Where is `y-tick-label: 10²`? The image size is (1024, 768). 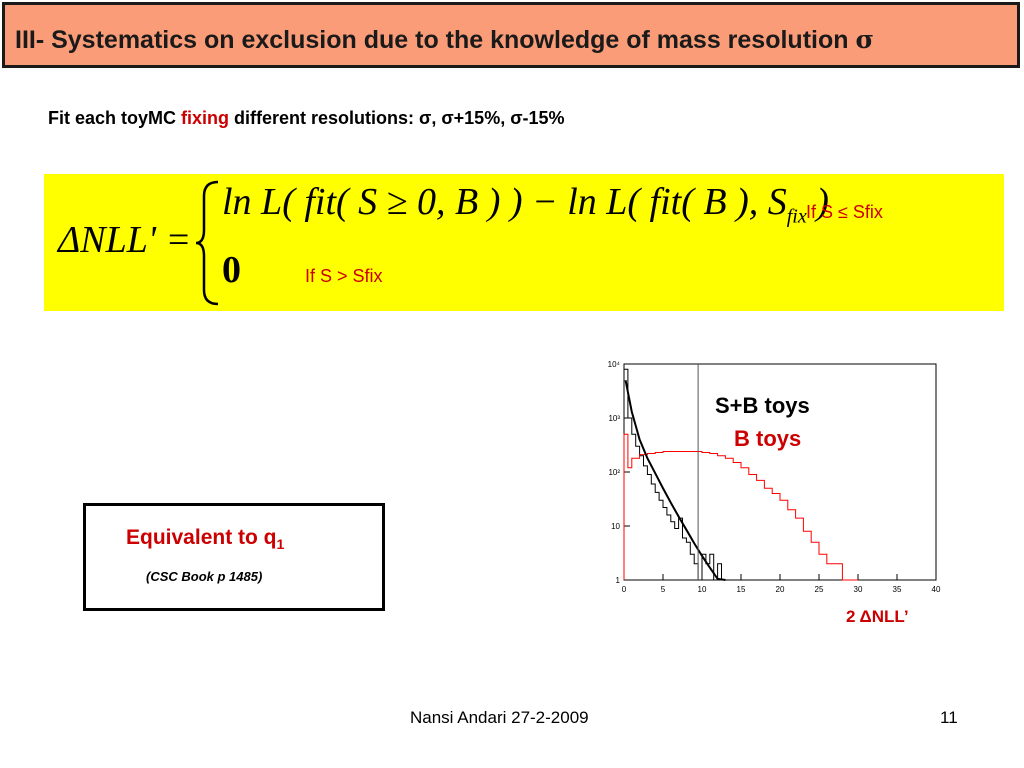 y-tick-label: 10² is located at coordinates (614, 472).